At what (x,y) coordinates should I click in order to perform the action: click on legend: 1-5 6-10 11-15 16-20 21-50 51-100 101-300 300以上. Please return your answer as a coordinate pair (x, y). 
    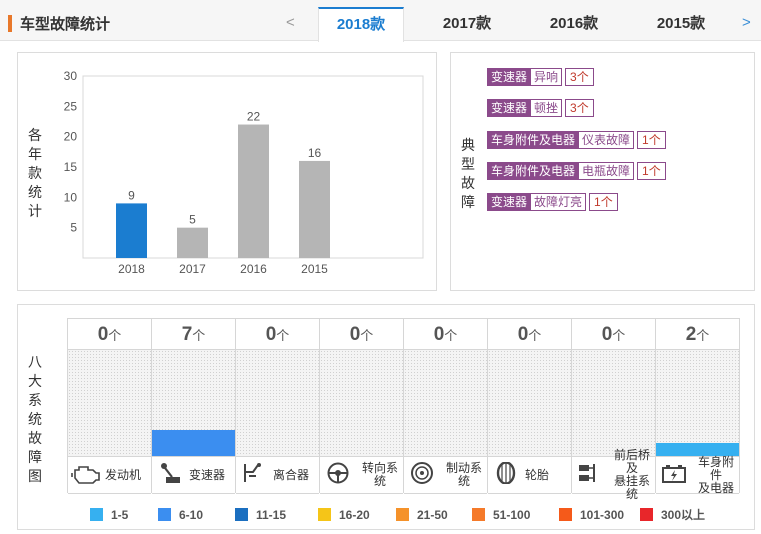
    Looking at the image, I should click on (400, 514).